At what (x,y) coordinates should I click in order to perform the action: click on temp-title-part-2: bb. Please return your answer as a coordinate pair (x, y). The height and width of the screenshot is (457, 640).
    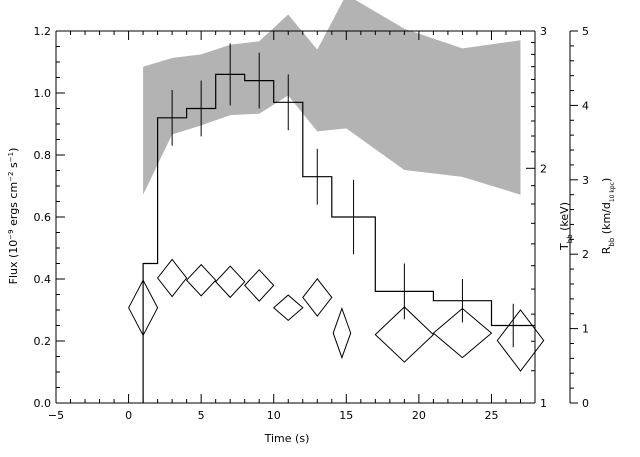
    Looking at the image, I should click on (570, 238).